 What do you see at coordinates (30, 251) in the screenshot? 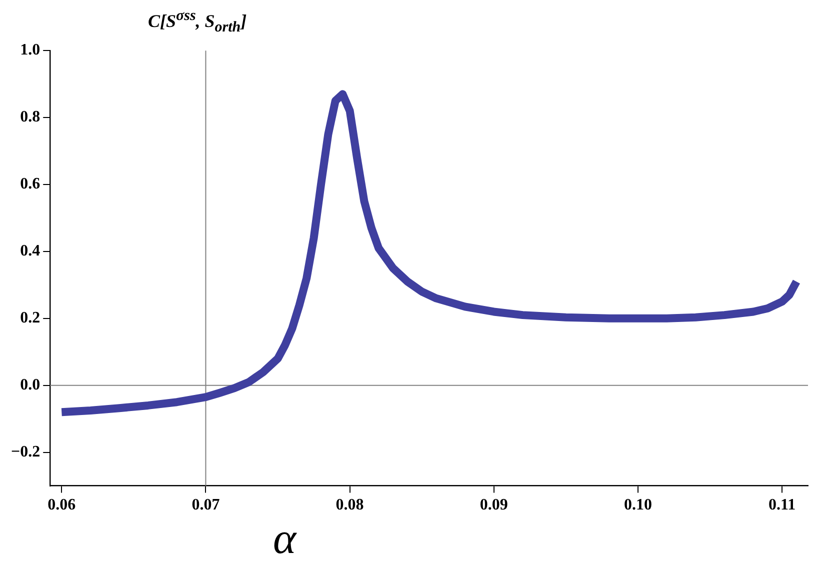
I see `y-tick-label: 0.4` at bounding box center [30, 251].